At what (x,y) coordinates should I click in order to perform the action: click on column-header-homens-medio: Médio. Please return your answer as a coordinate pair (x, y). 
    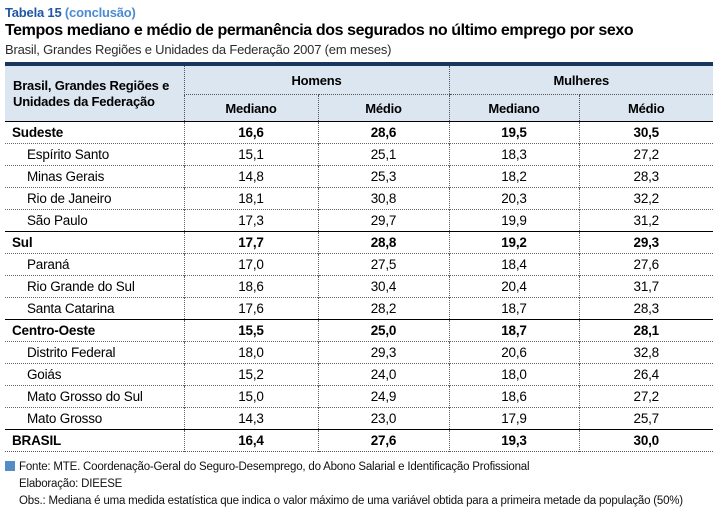
    Looking at the image, I should click on (383, 108).